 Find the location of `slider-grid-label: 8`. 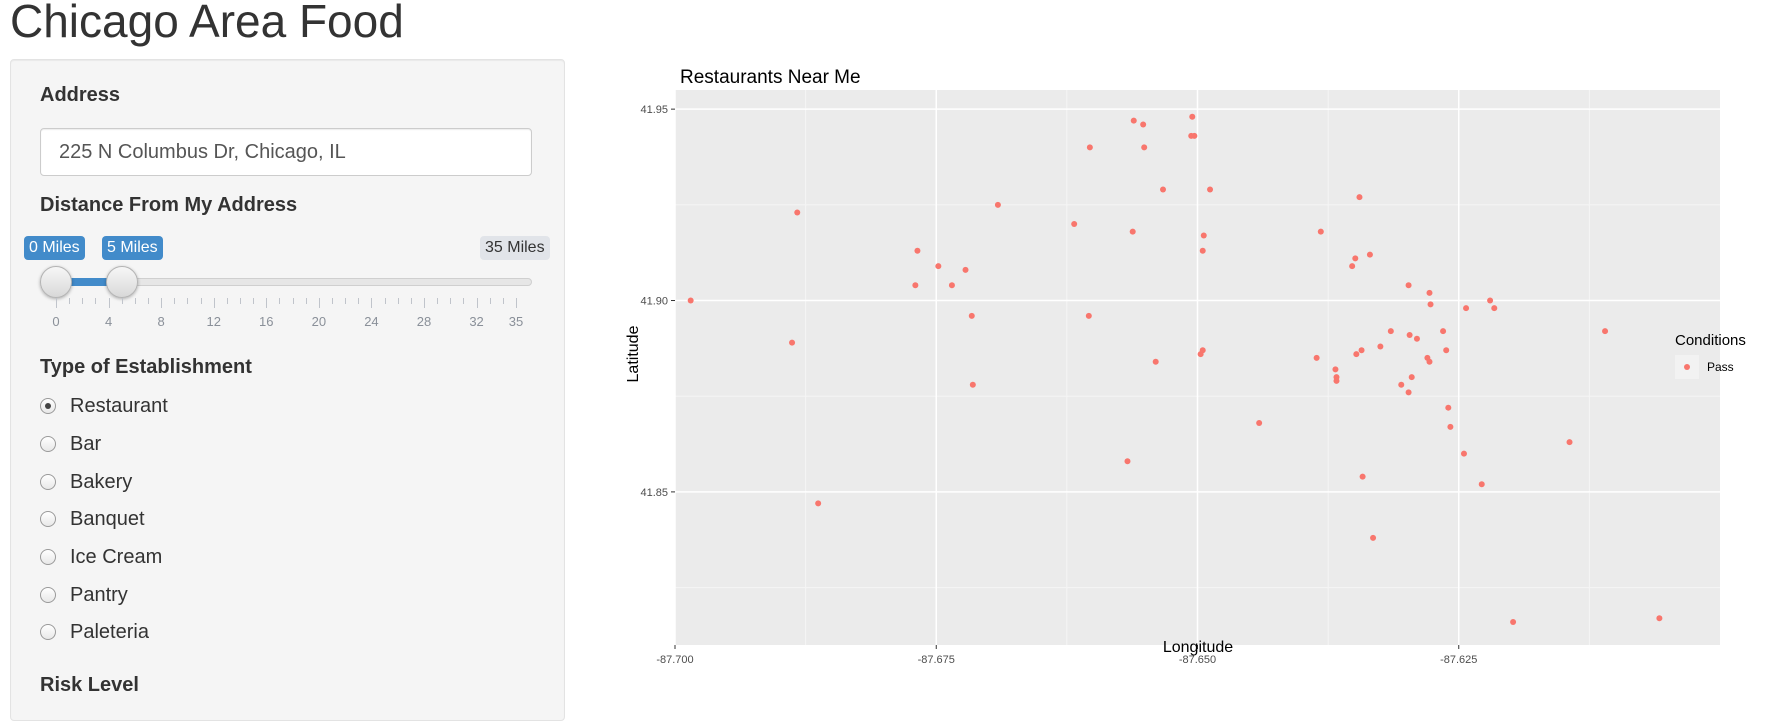

slider-grid-label: 8 is located at coordinates (161, 321).